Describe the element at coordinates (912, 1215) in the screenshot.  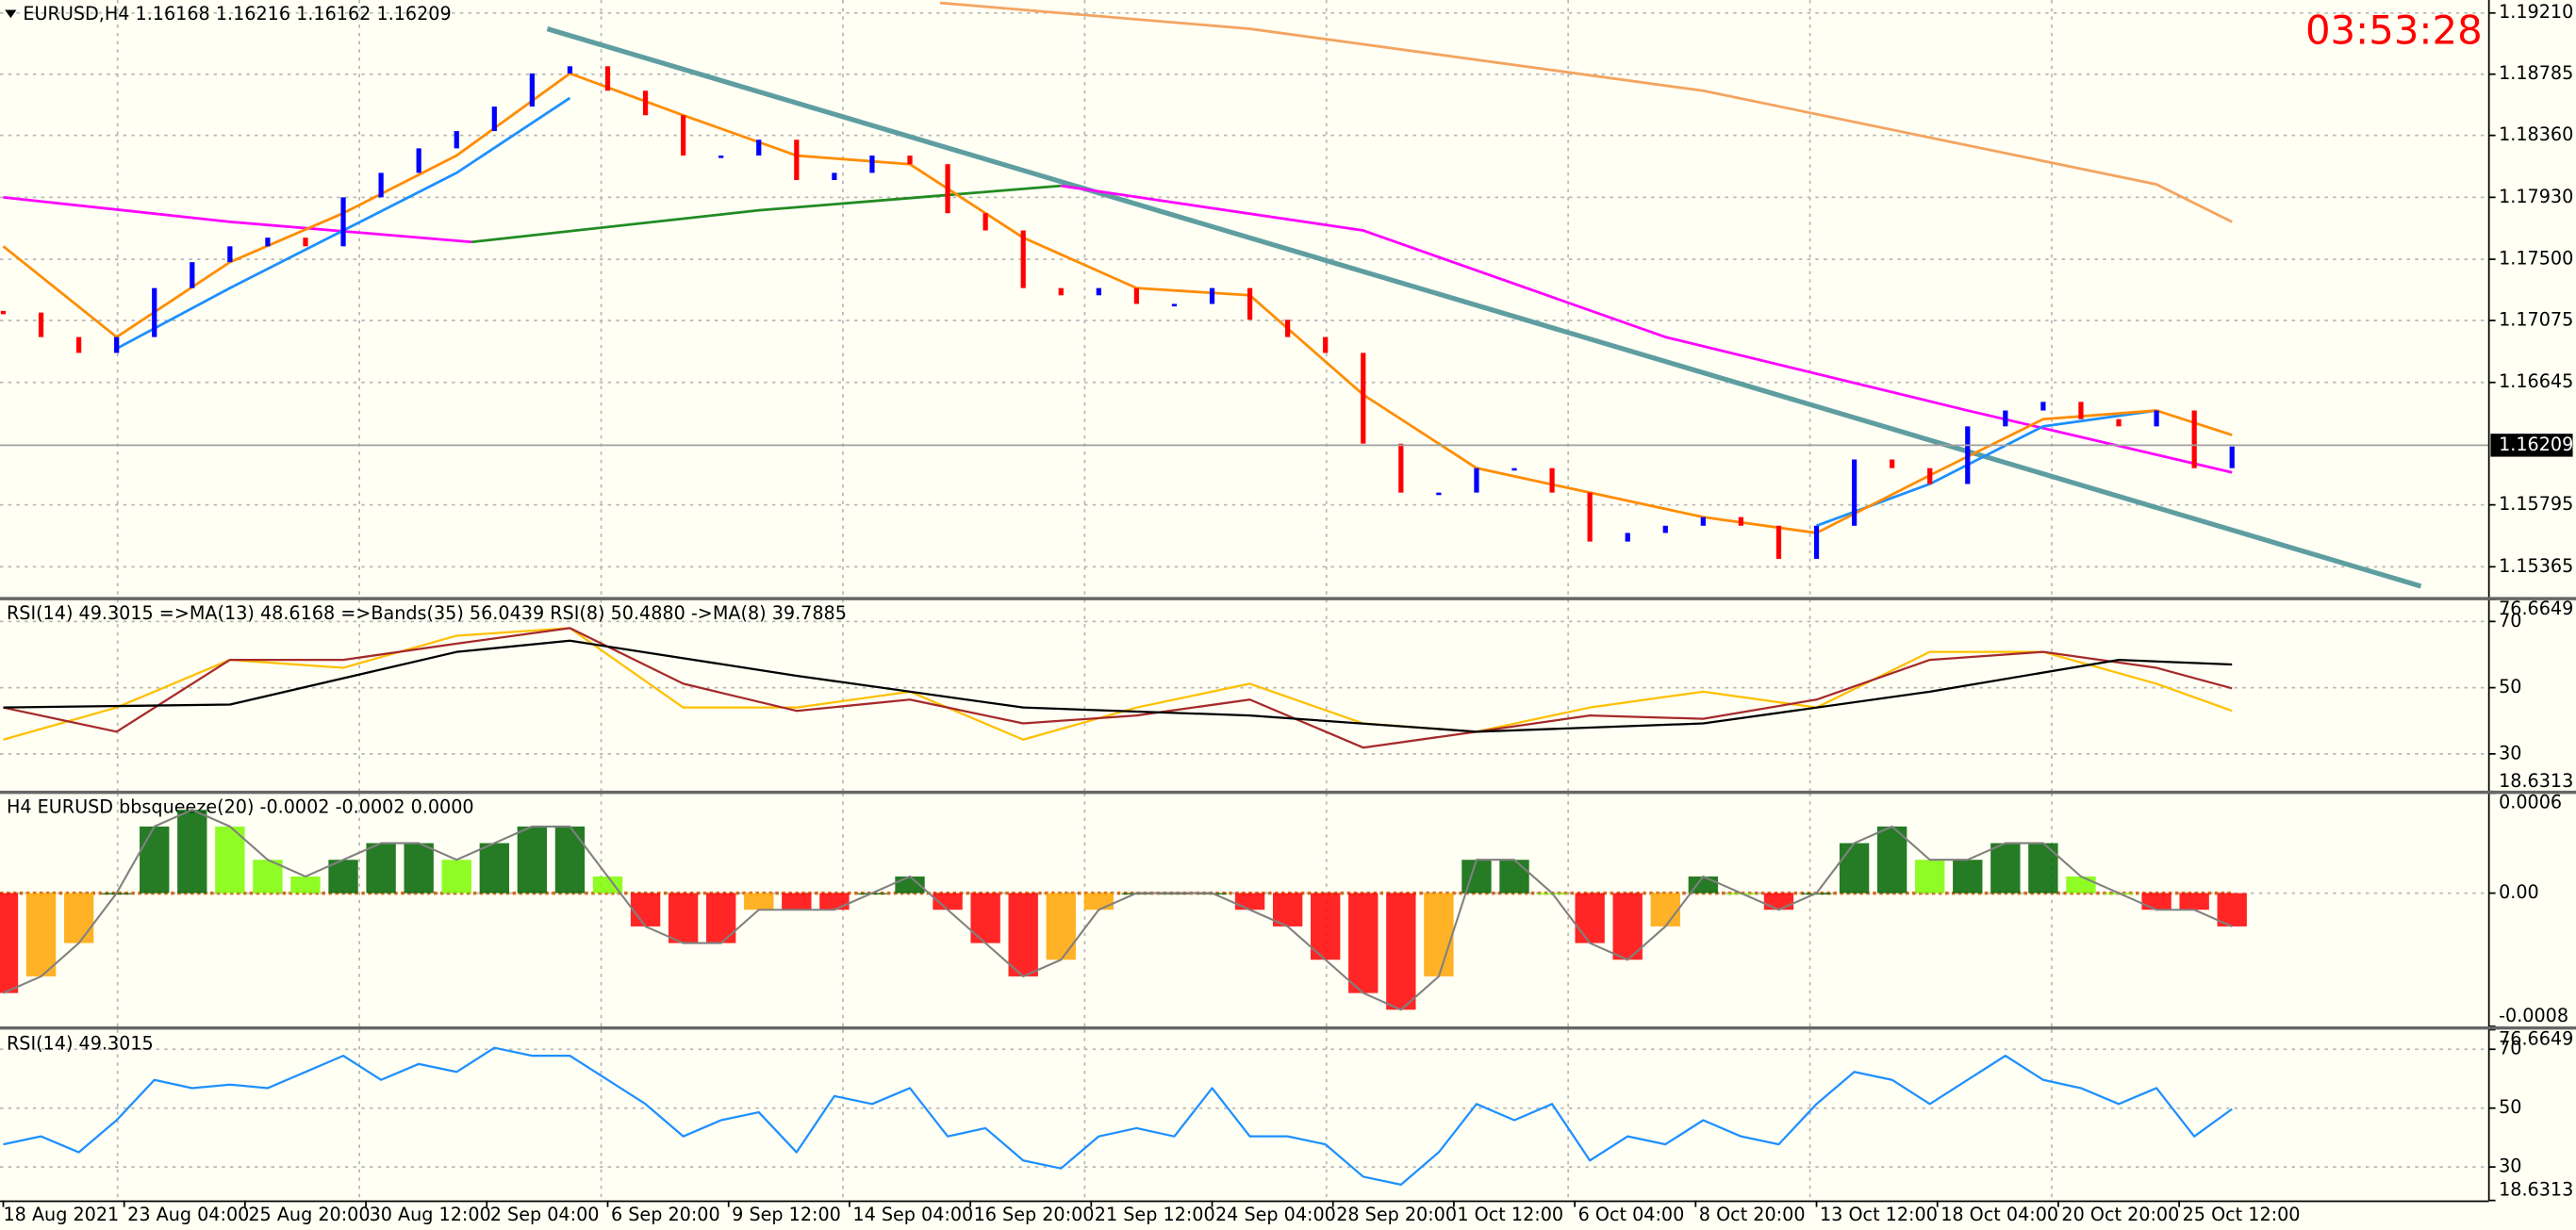
I see `x-tick-label: 14 Sep 04:00` at that location.